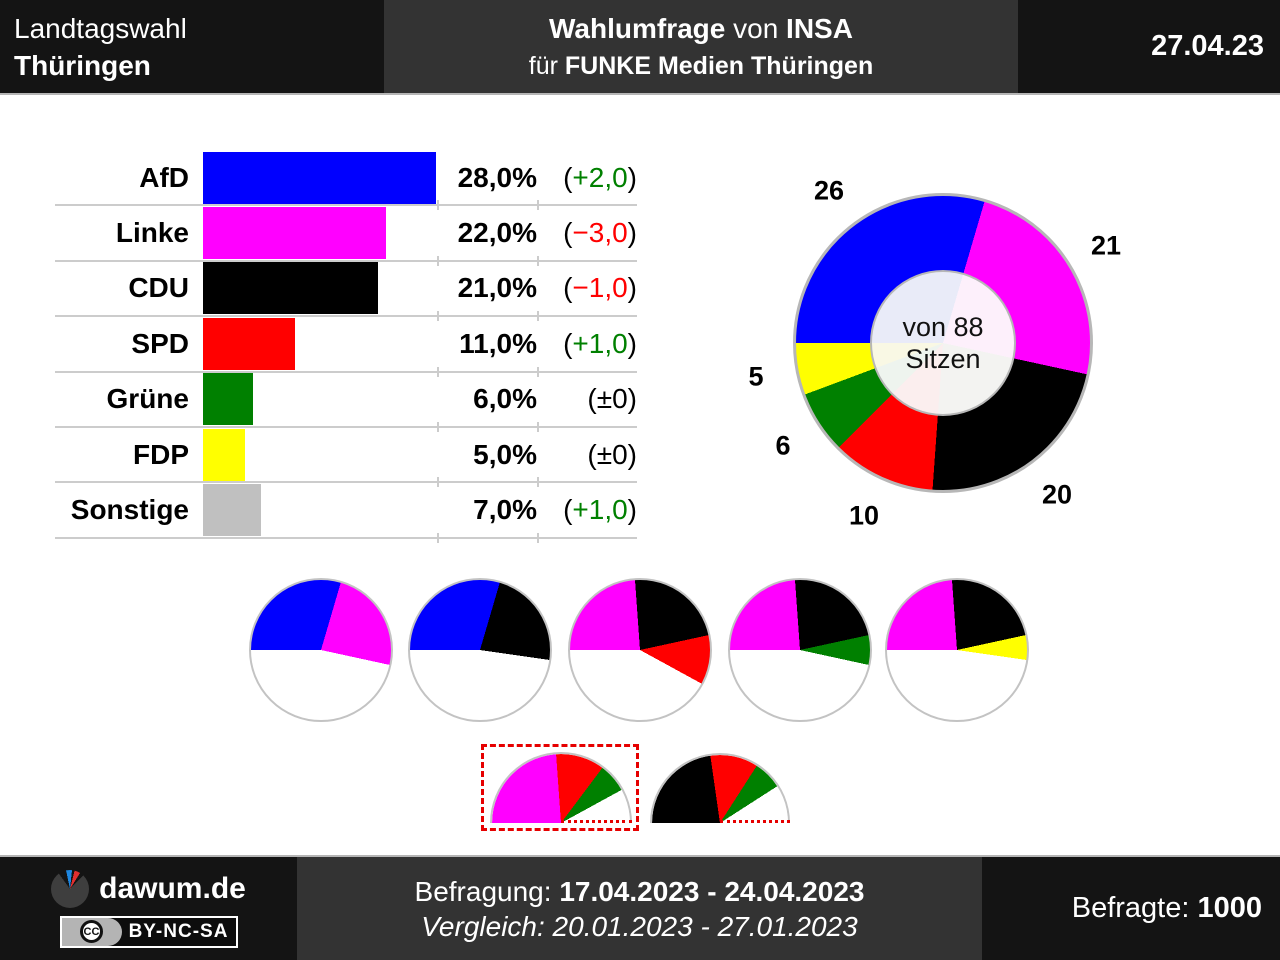 The height and width of the screenshot is (960, 1280). Describe the element at coordinates (192, 46) in the screenshot. I see `header-election-section: Landtagswahl Thüringen` at that location.